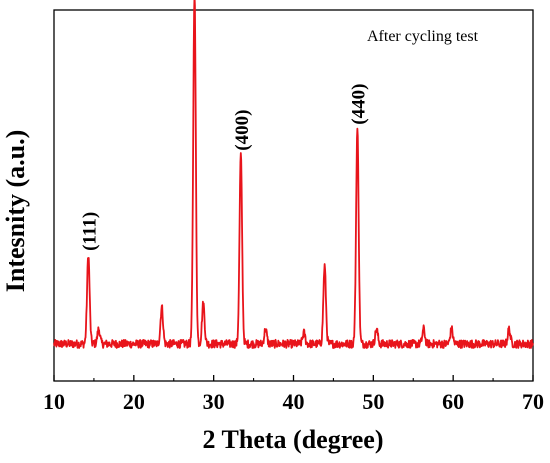  What do you see at coordinates (423, 36) in the screenshot?
I see `annotation-text: After cycling test` at bounding box center [423, 36].